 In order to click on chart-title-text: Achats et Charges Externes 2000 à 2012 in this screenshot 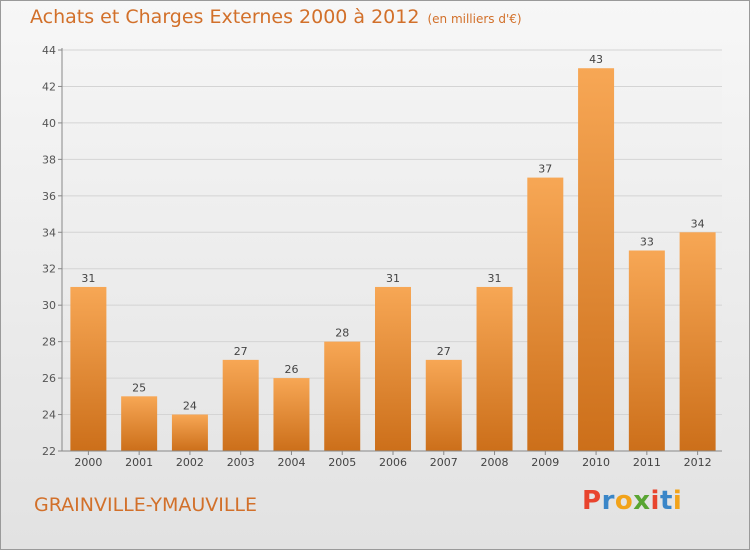, I will do `click(225, 17)`.